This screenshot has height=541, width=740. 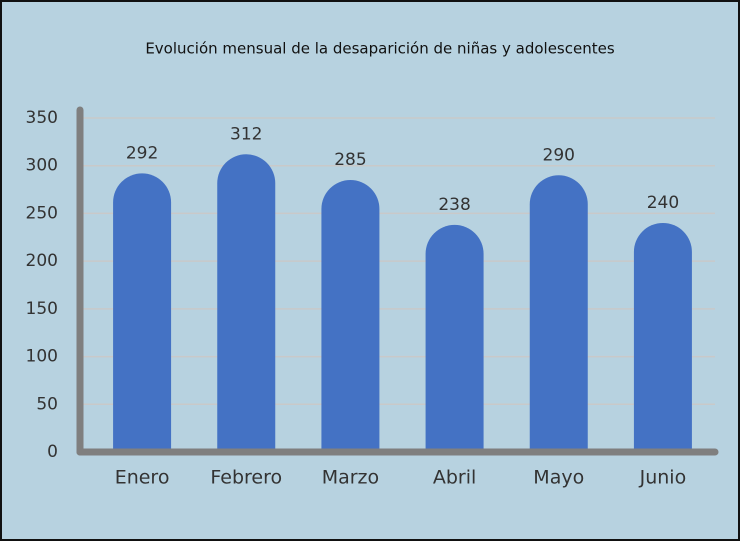 What do you see at coordinates (663, 478) in the screenshot?
I see `x-tick-label: Junio` at bounding box center [663, 478].